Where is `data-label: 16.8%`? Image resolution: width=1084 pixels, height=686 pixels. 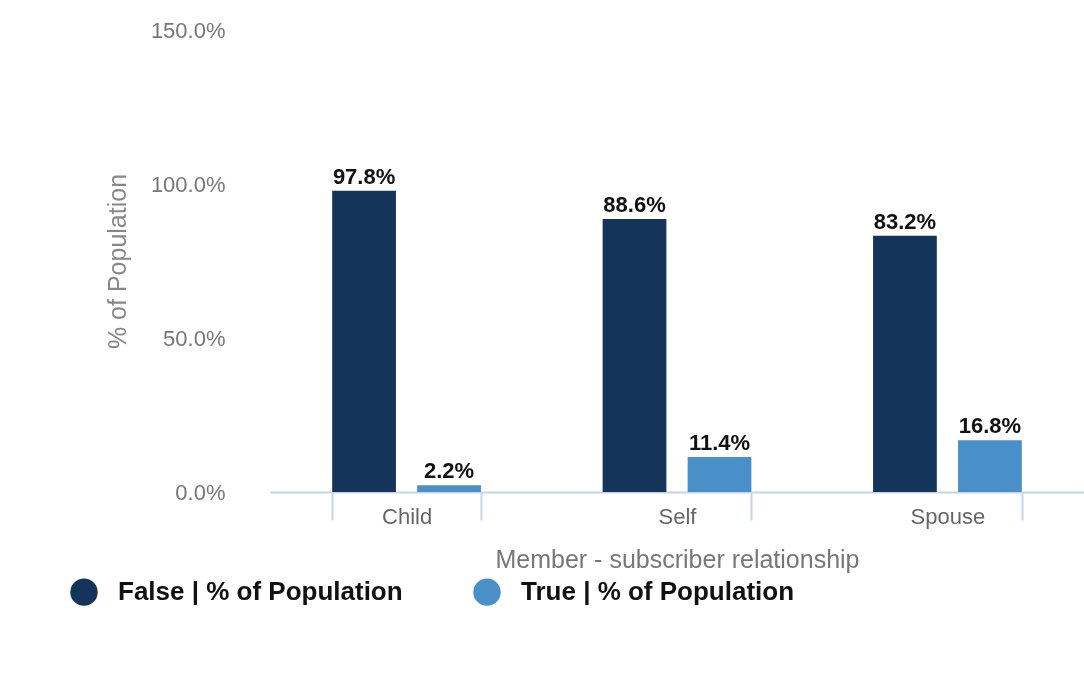
data-label: 16.8% is located at coordinates (990, 426).